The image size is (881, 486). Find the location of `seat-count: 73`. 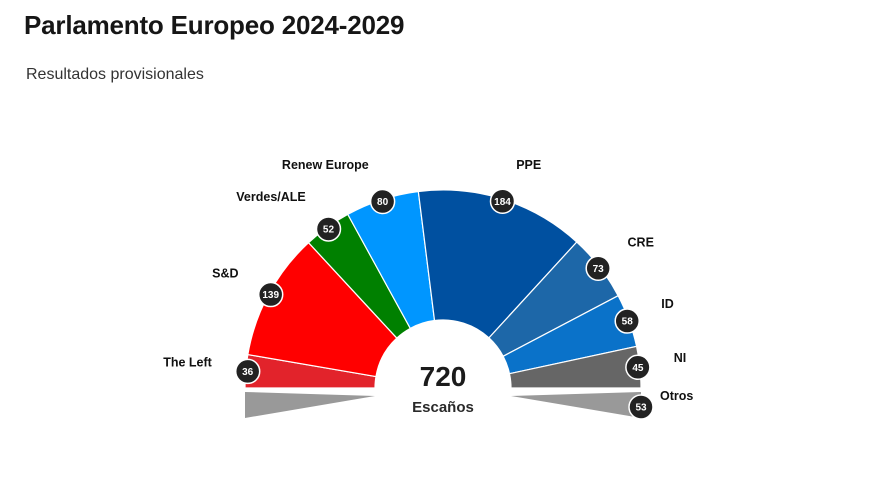

seat-count: 73 is located at coordinates (599, 269).